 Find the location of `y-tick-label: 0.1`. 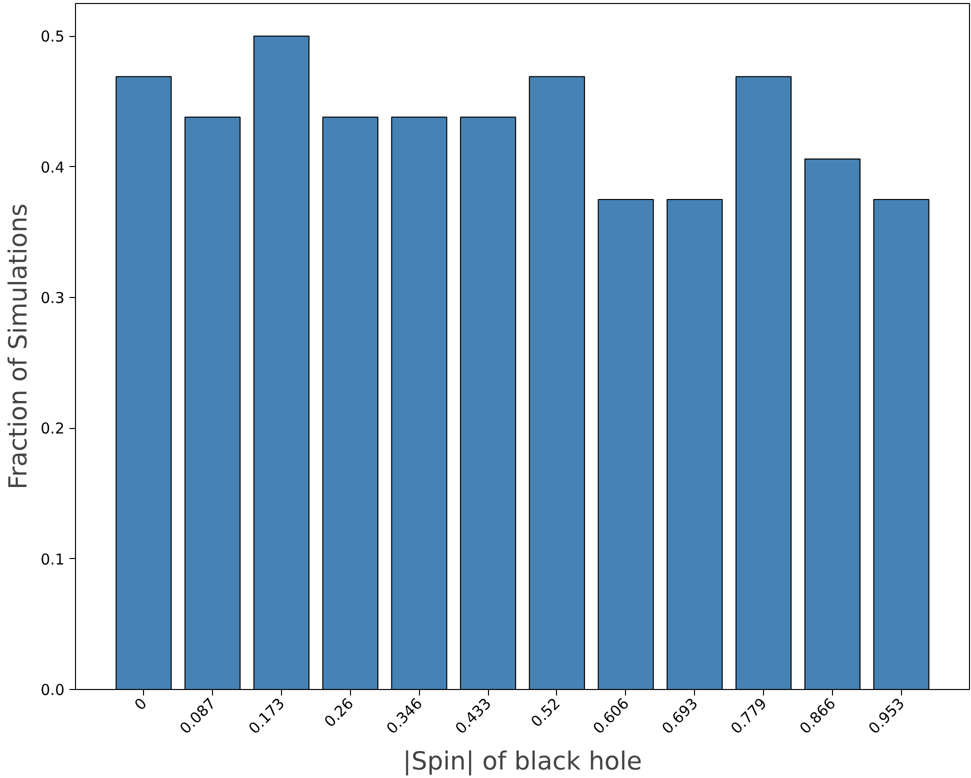

y-tick-label: 0.1 is located at coordinates (52, 559).